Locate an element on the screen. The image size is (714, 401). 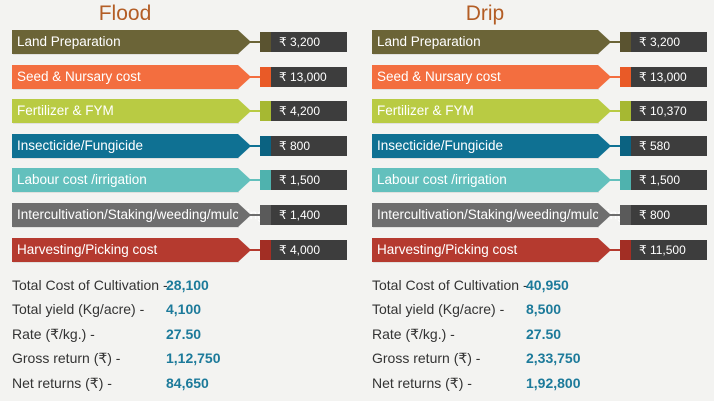
cost-item-row: Labour cost /irrigation ₹ 1,500 is located at coordinates (541, 180).